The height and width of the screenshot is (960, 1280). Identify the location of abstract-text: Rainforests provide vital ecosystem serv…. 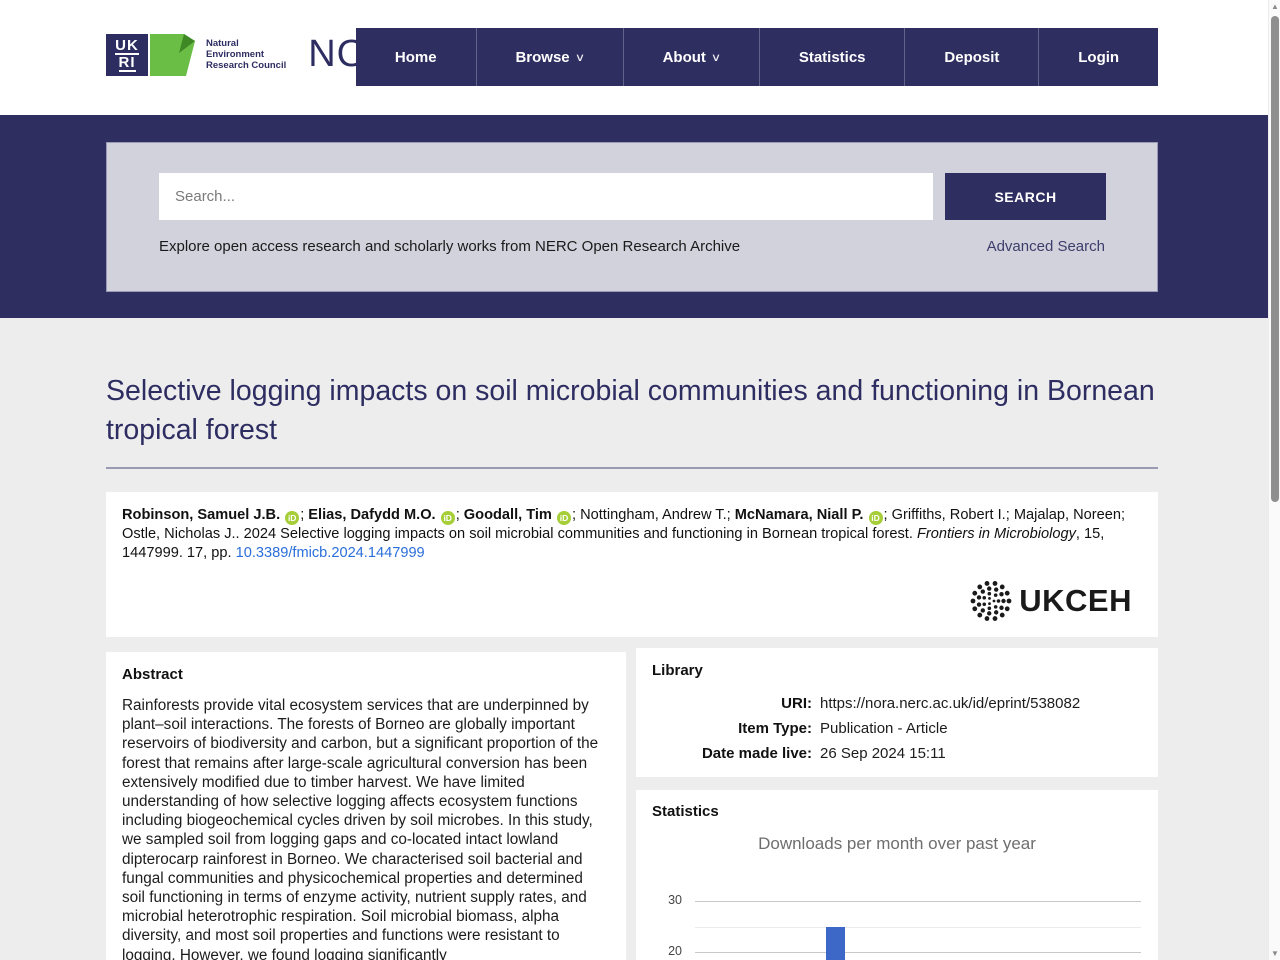
(360, 828).